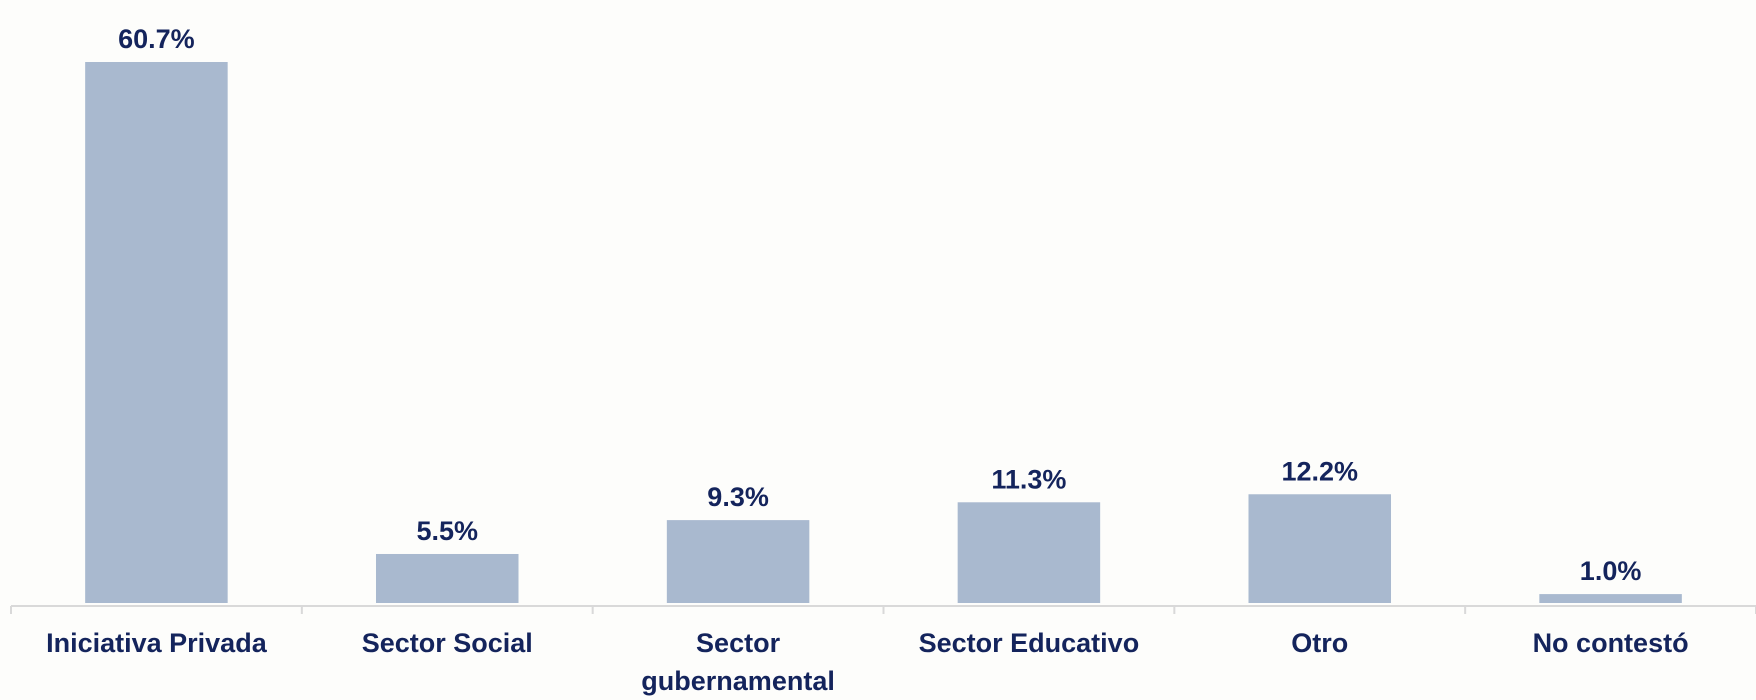  Describe the element at coordinates (738, 662) in the screenshot. I see `x-tick-label: Sector gubernamental` at that location.